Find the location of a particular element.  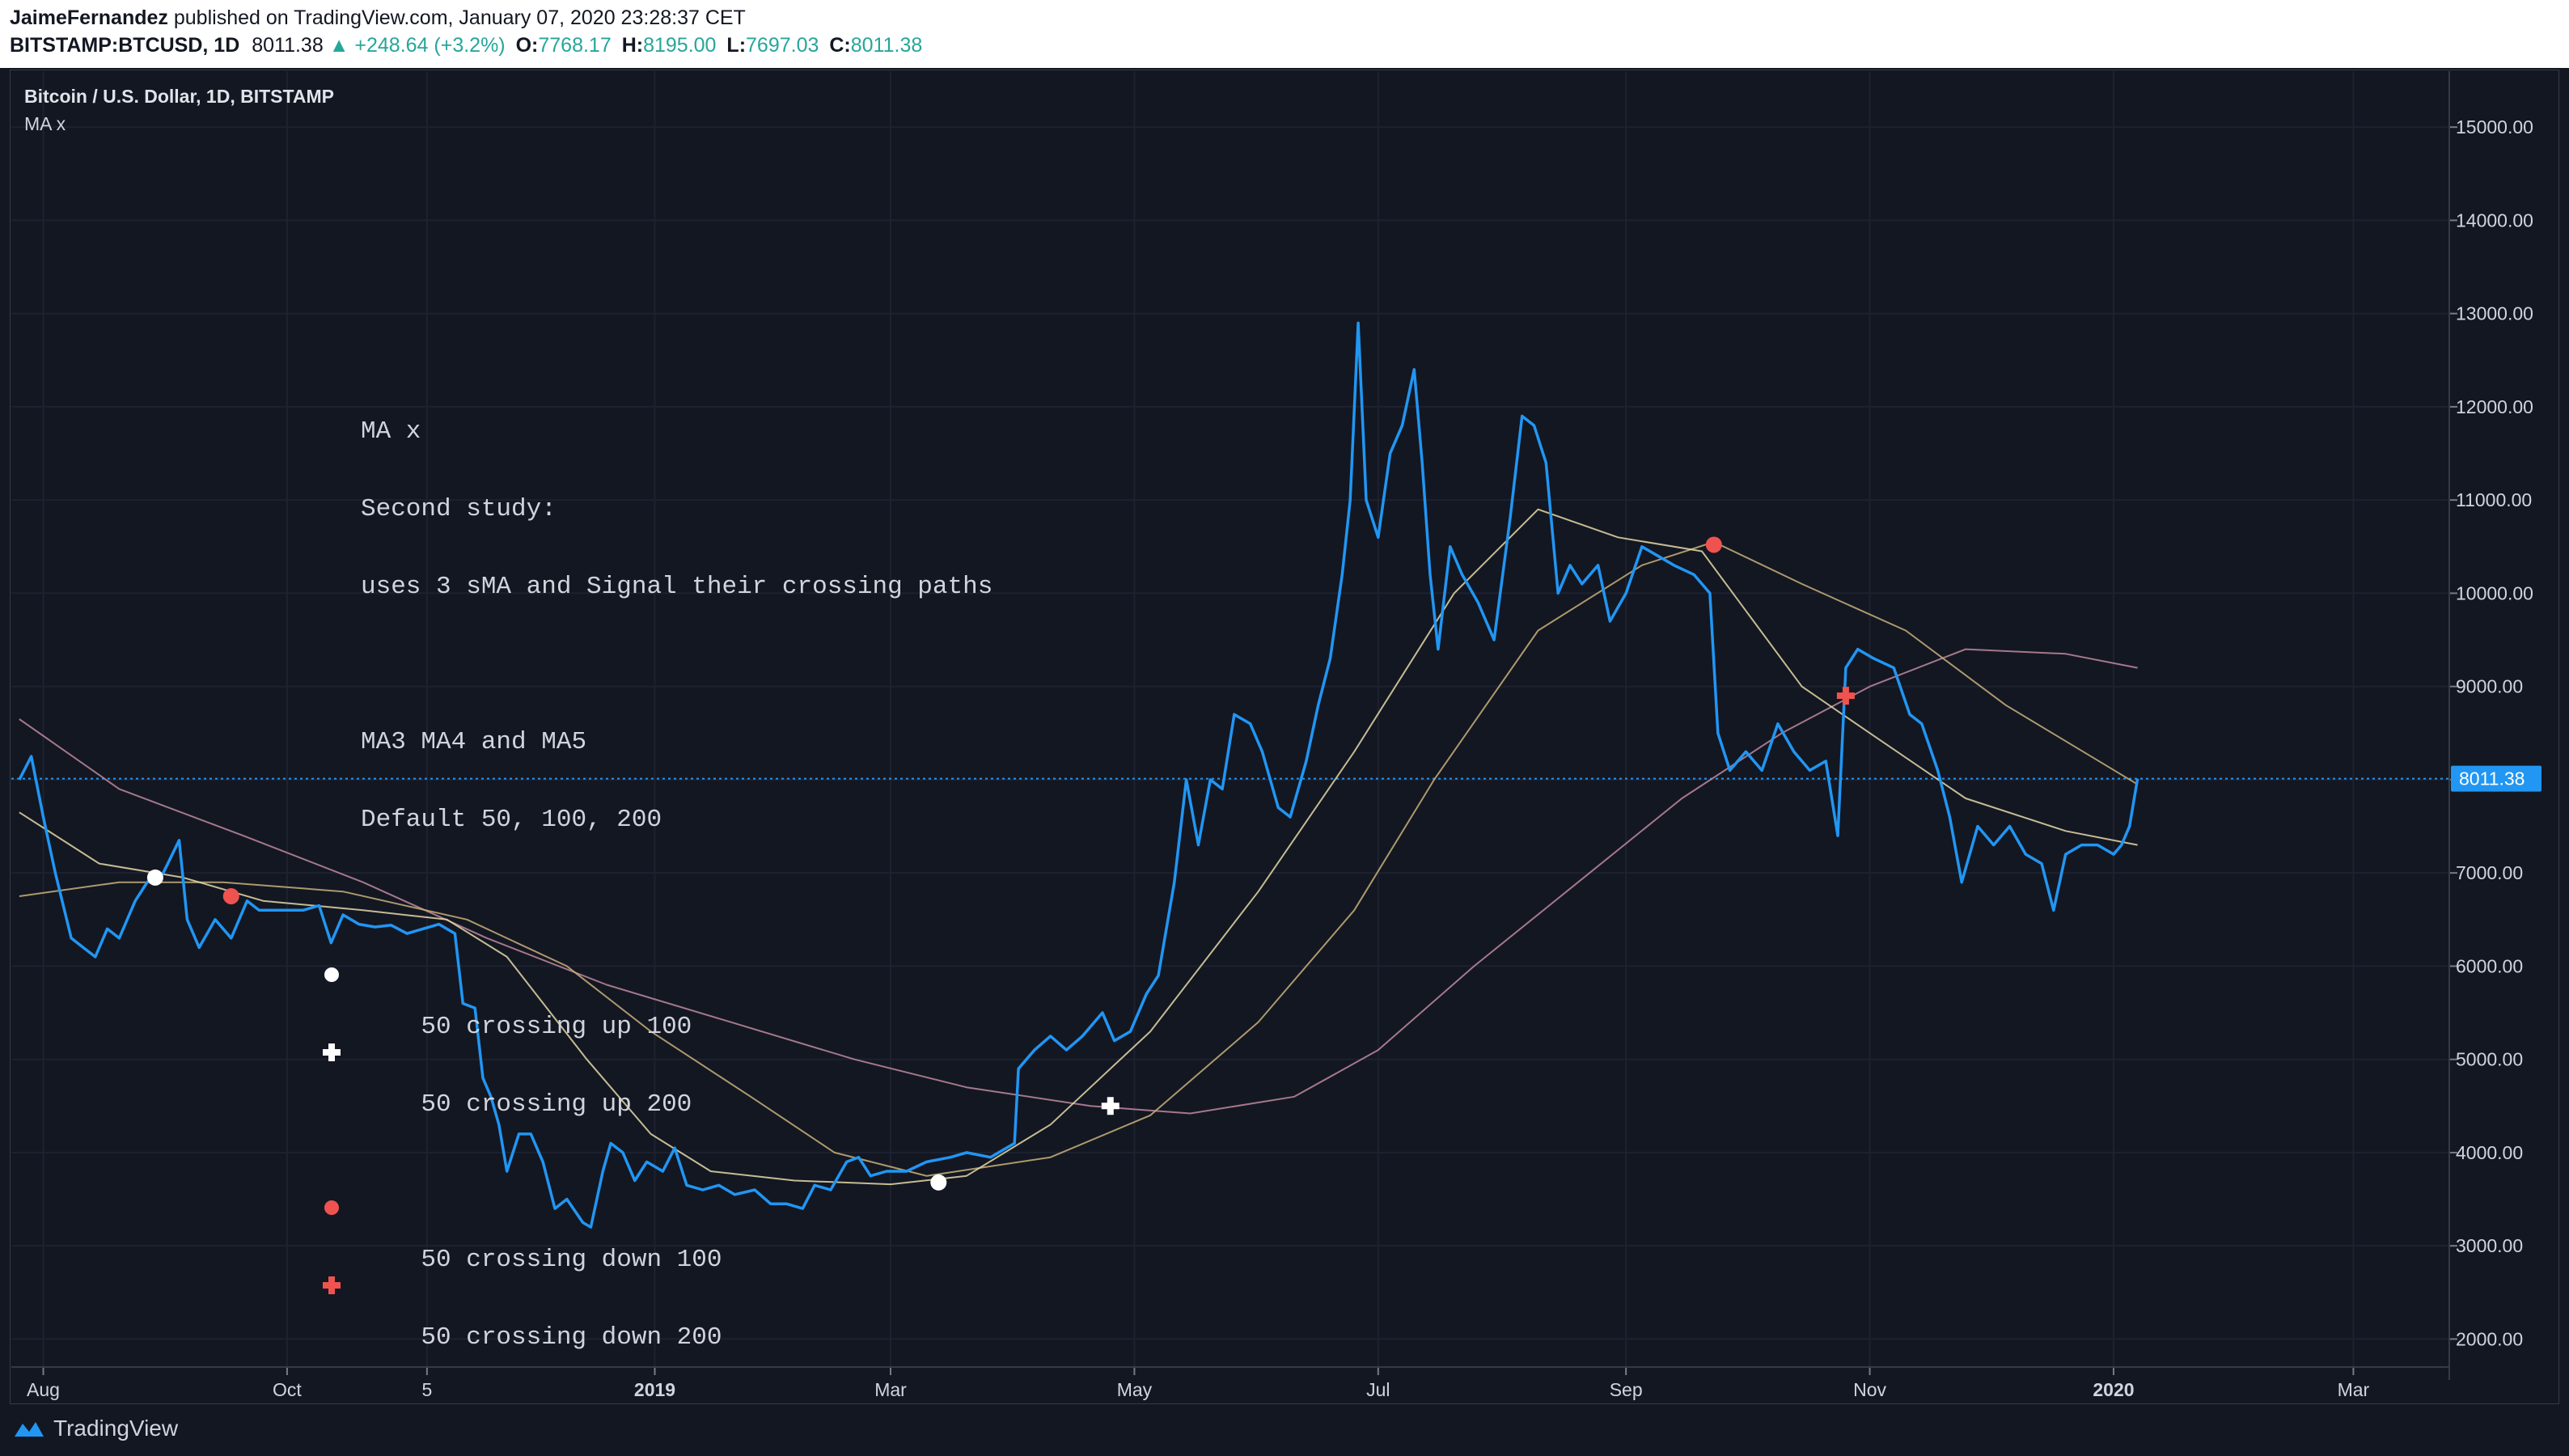

x-tick-label: Aug is located at coordinates (43, 1389).